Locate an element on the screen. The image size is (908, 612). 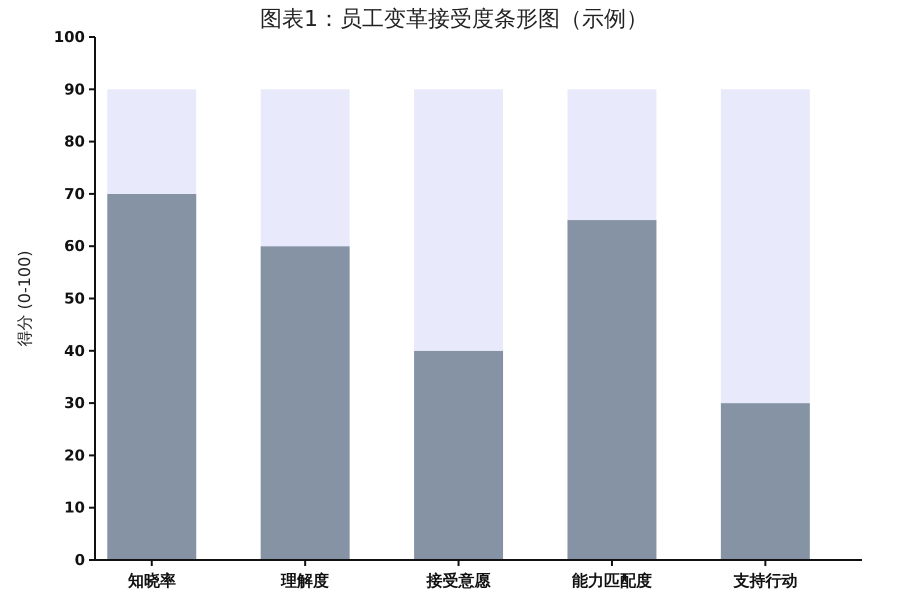
y-tick-label: 80 is located at coordinates (74, 141).